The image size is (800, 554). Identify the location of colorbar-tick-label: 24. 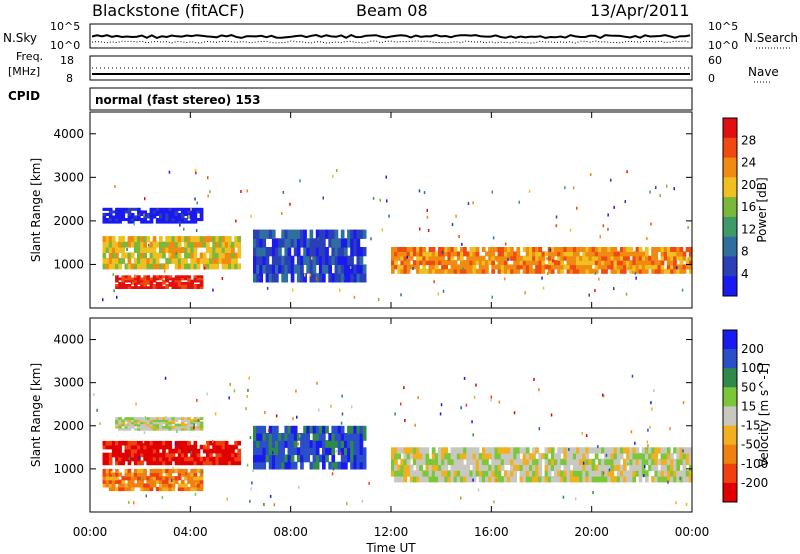
(748, 163).